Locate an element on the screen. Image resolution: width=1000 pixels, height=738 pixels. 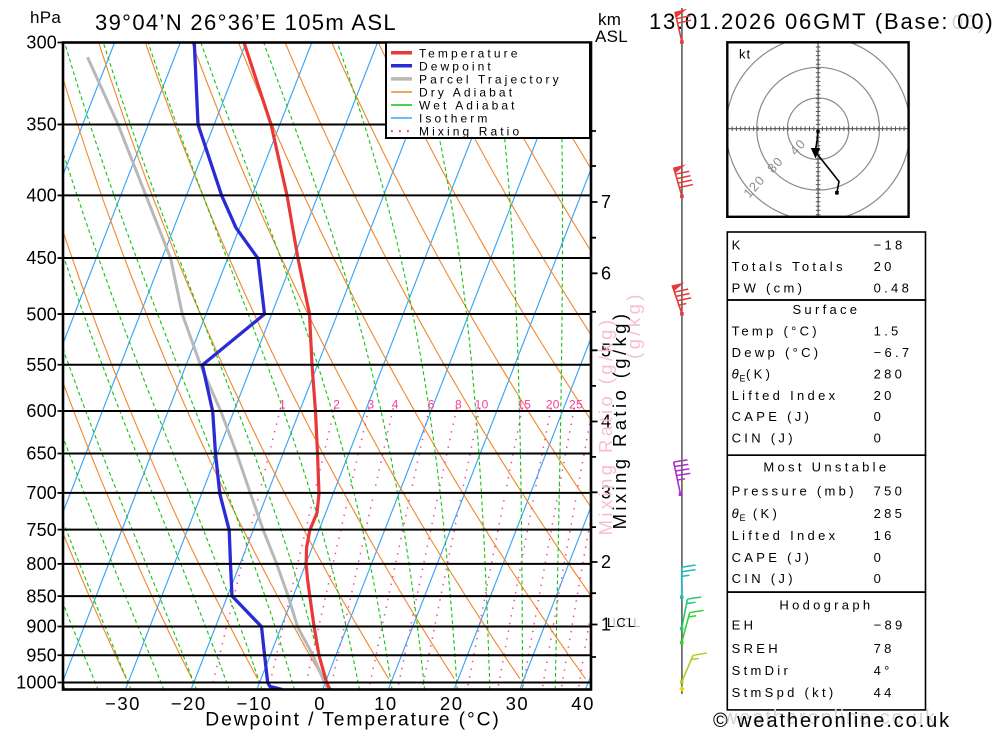
svg-text: K is located at coordinates (738, 245).